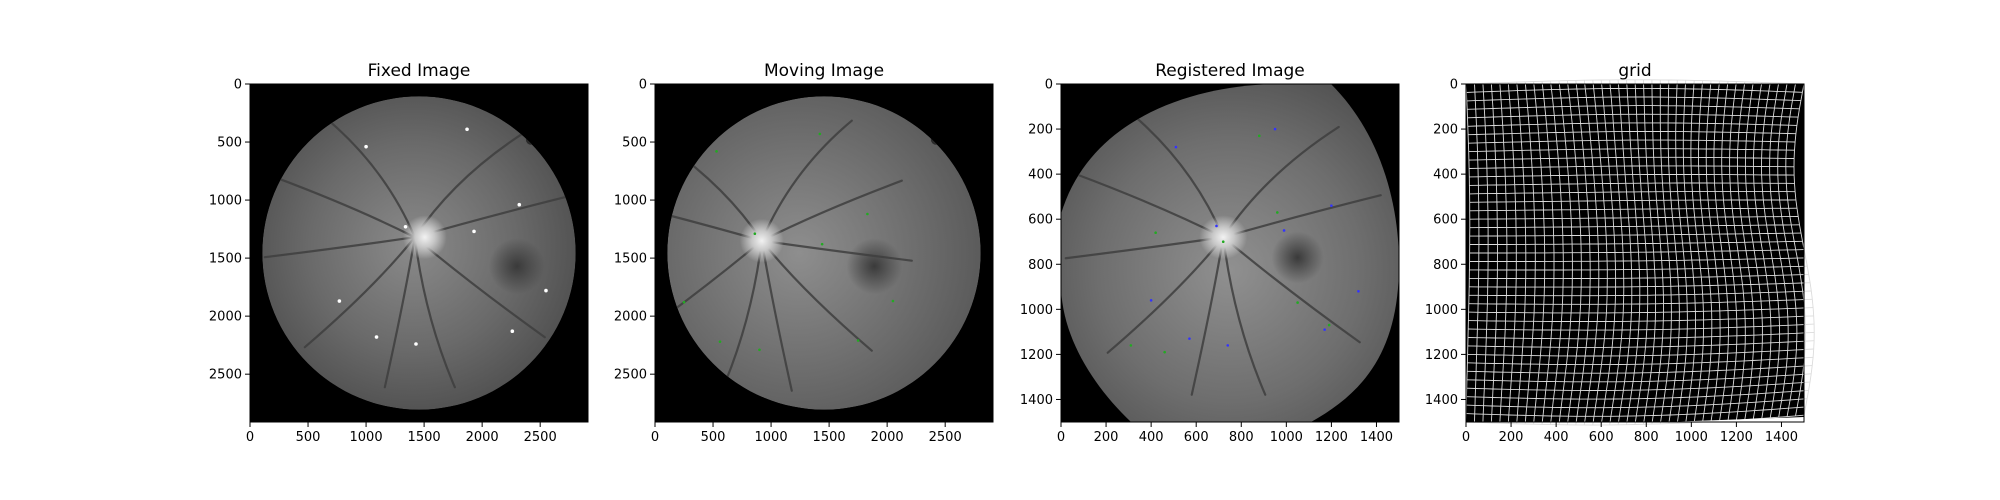  I want to click on y-tick-label: 2500, so click(225, 375).